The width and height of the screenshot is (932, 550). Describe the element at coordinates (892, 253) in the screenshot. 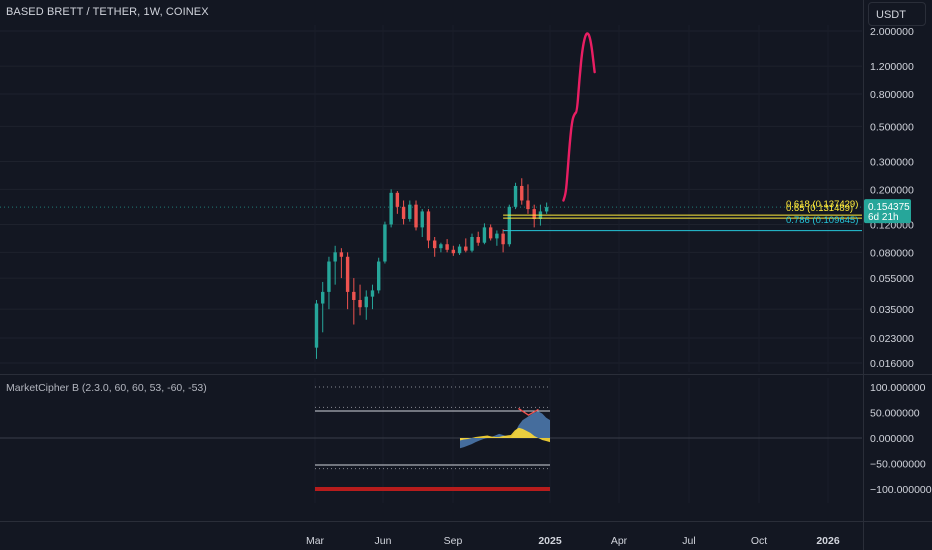

I see `price-tick-label: 0.080000` at that location.